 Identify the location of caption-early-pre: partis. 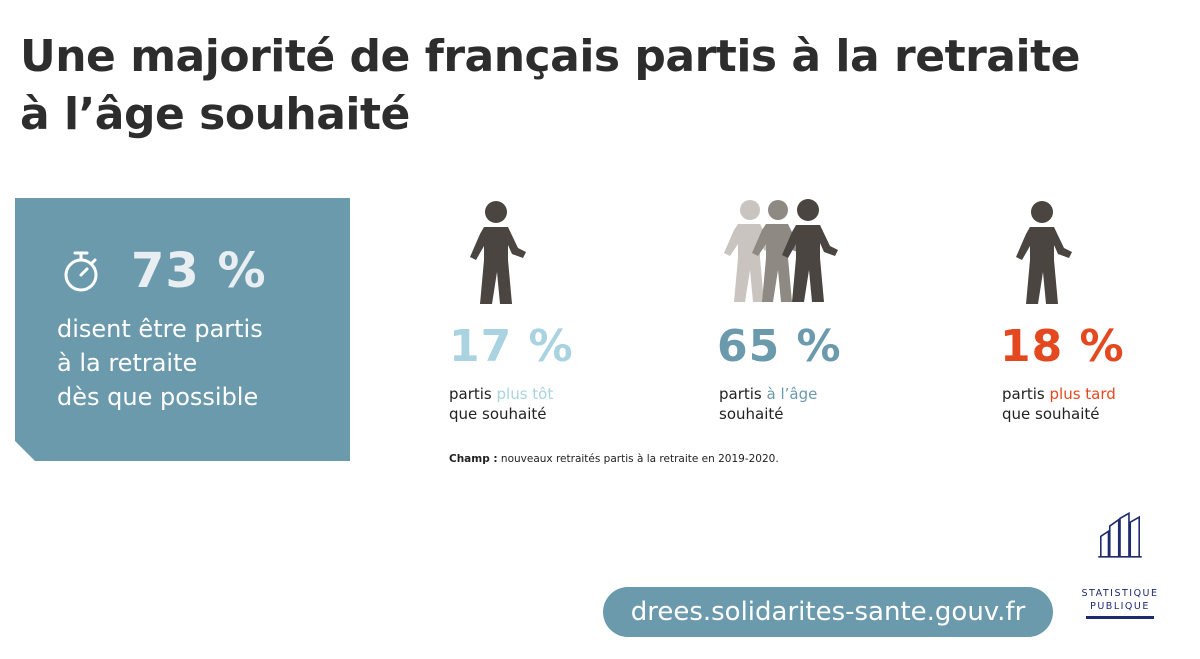
(473, 394).